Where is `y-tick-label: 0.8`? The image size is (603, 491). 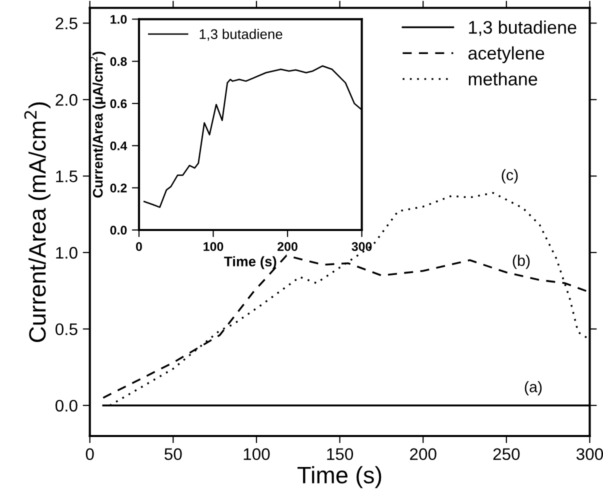 y-tick-label: 0.8 is located at coordinates (118, 61).